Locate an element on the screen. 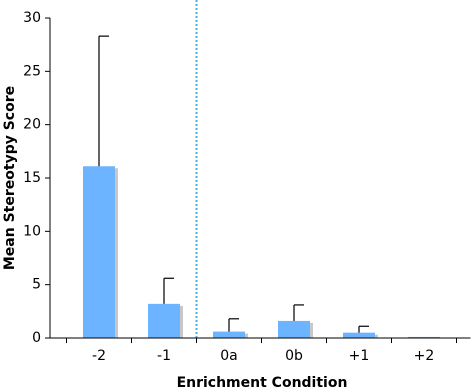 This screenshot has height=392, width=474. y-tick-label: 25 is located at coordinates (32, 71).